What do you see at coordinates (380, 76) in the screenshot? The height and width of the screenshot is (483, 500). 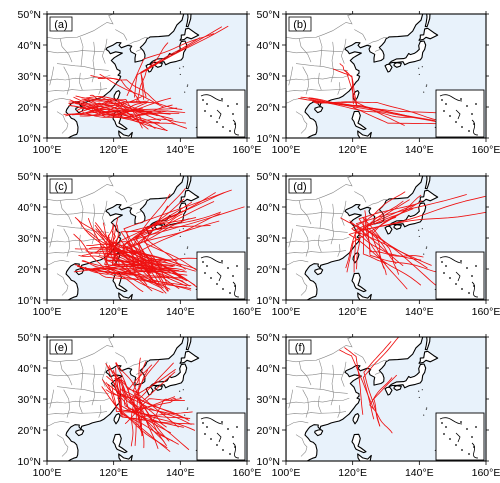 I see `map-layer` at bounding box center [380, 76].